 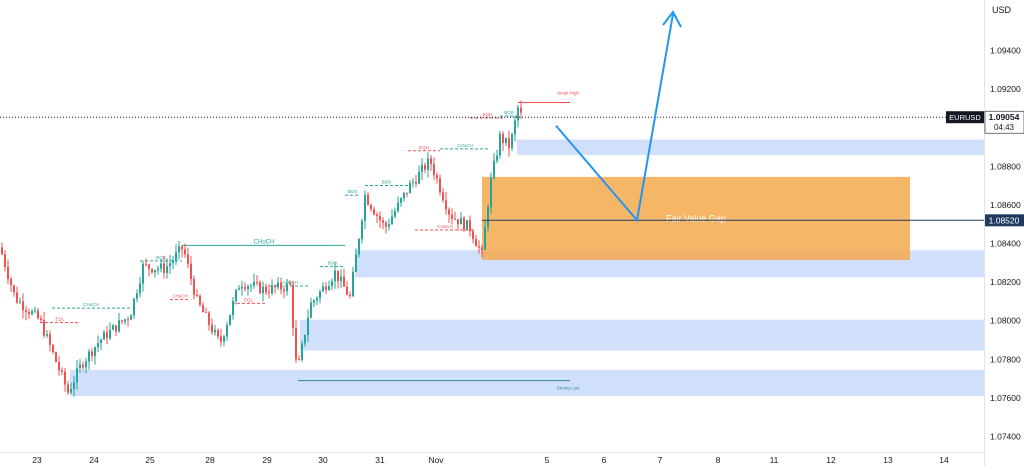 What do you see at coordinates (161, 257) in the screenshot?
I see `structure-label-1: BOS` at bounding box center [161, 257].